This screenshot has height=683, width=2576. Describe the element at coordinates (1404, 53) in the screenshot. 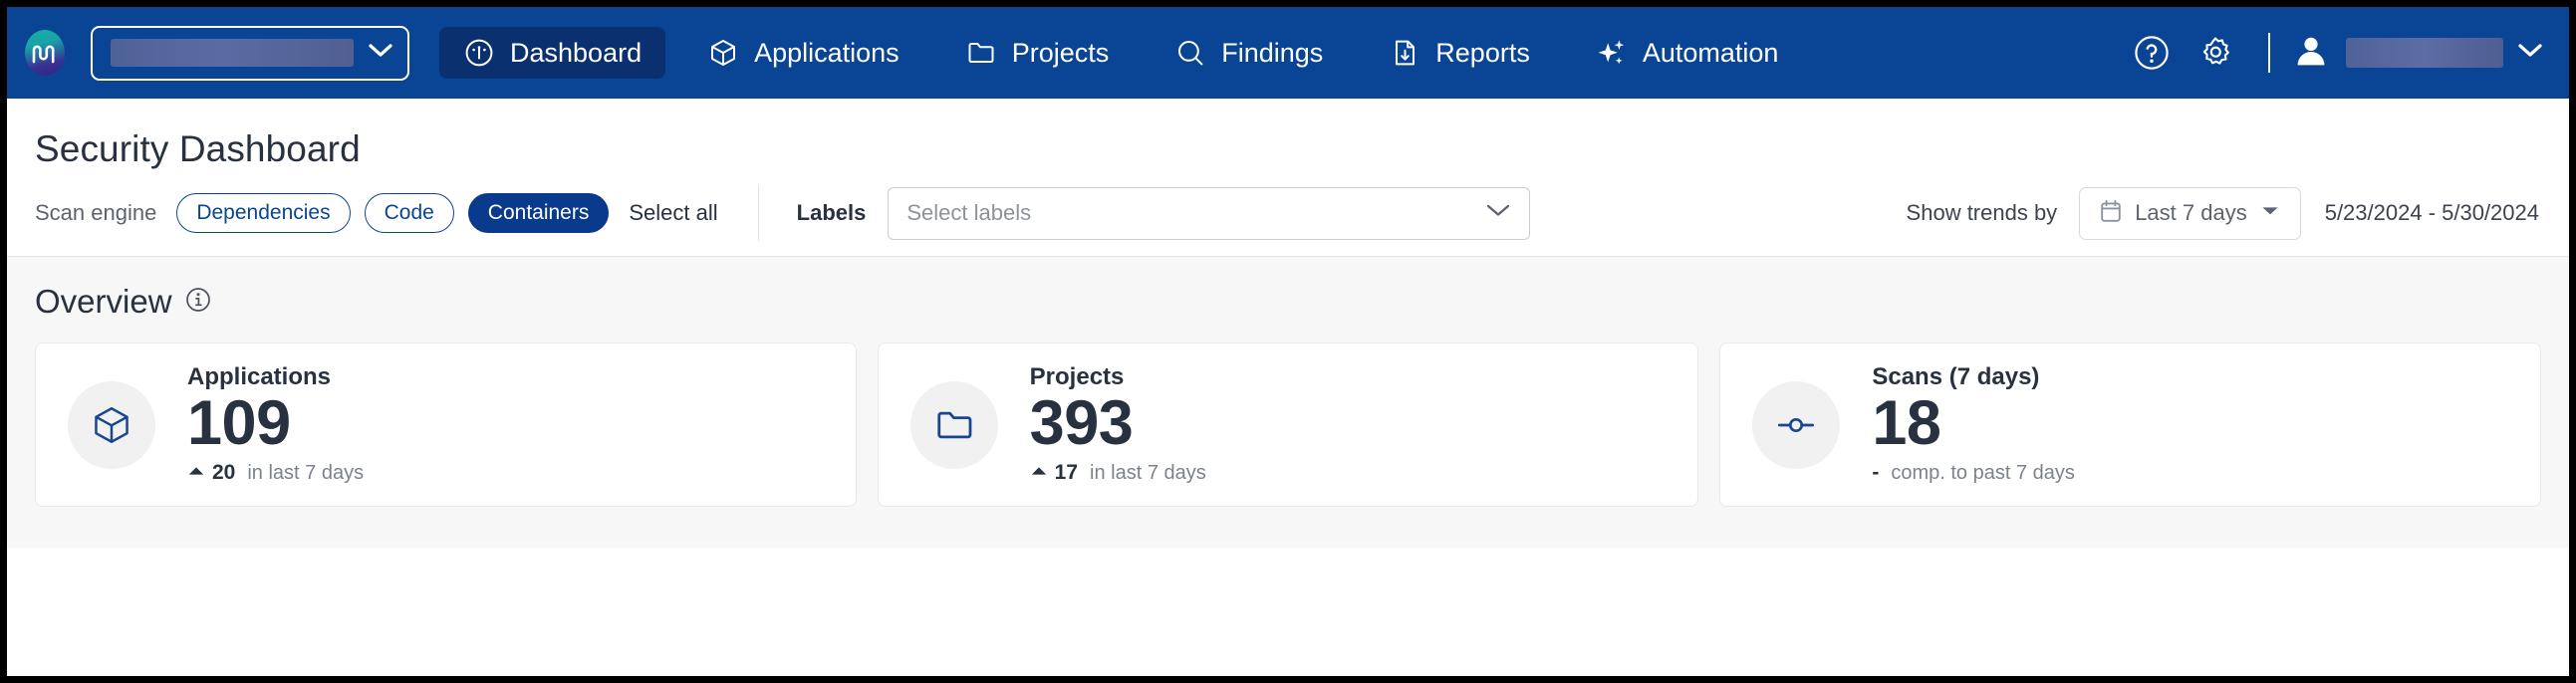

I see `report-download-icon` at that location.